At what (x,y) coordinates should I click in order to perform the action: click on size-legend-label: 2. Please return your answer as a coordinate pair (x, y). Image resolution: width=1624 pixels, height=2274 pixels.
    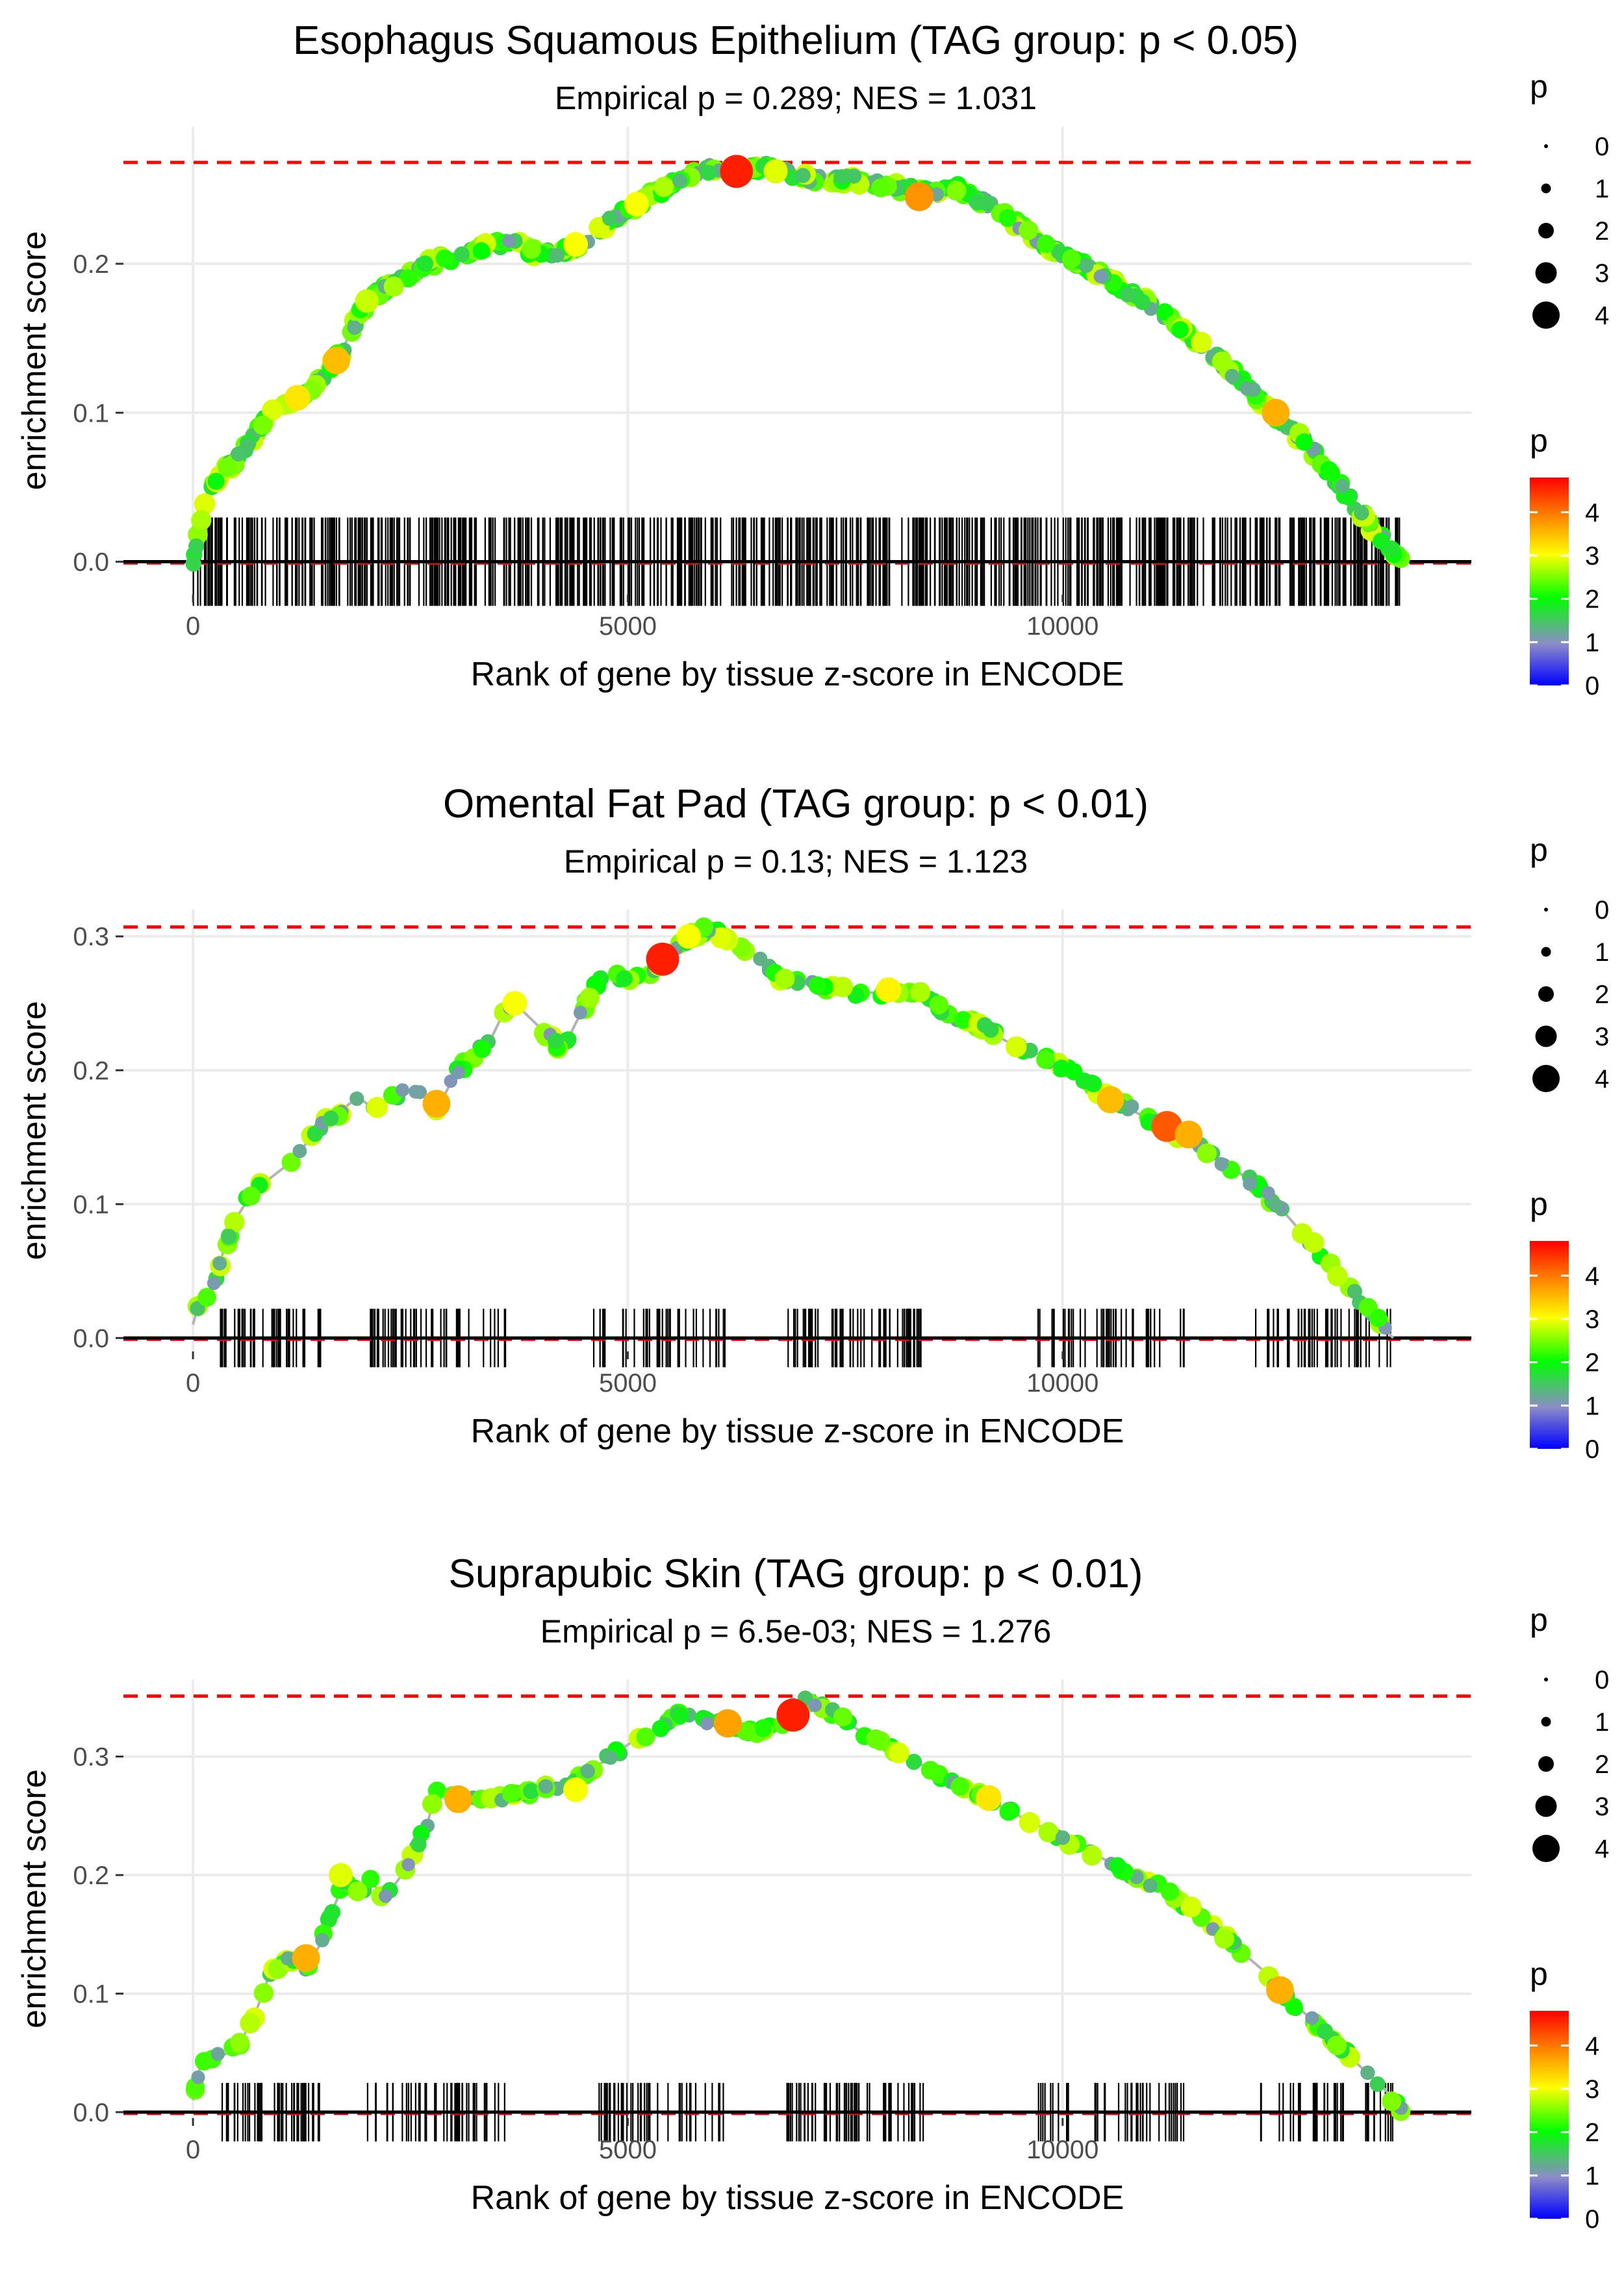
    Looking at the image, I should click on (1602, 231).